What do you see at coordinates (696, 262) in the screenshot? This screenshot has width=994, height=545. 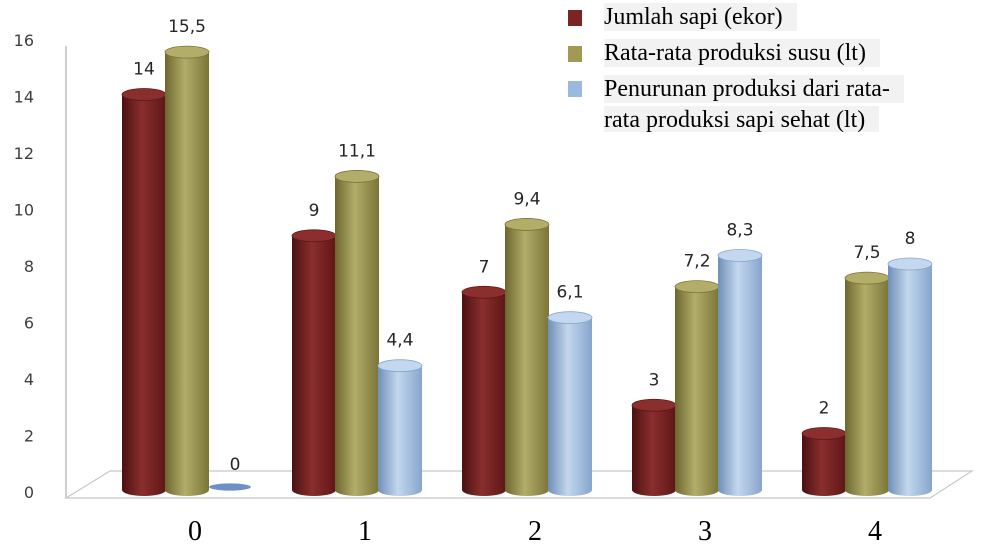 I see `data-label: 7,2` at bounding box center [696, 262].